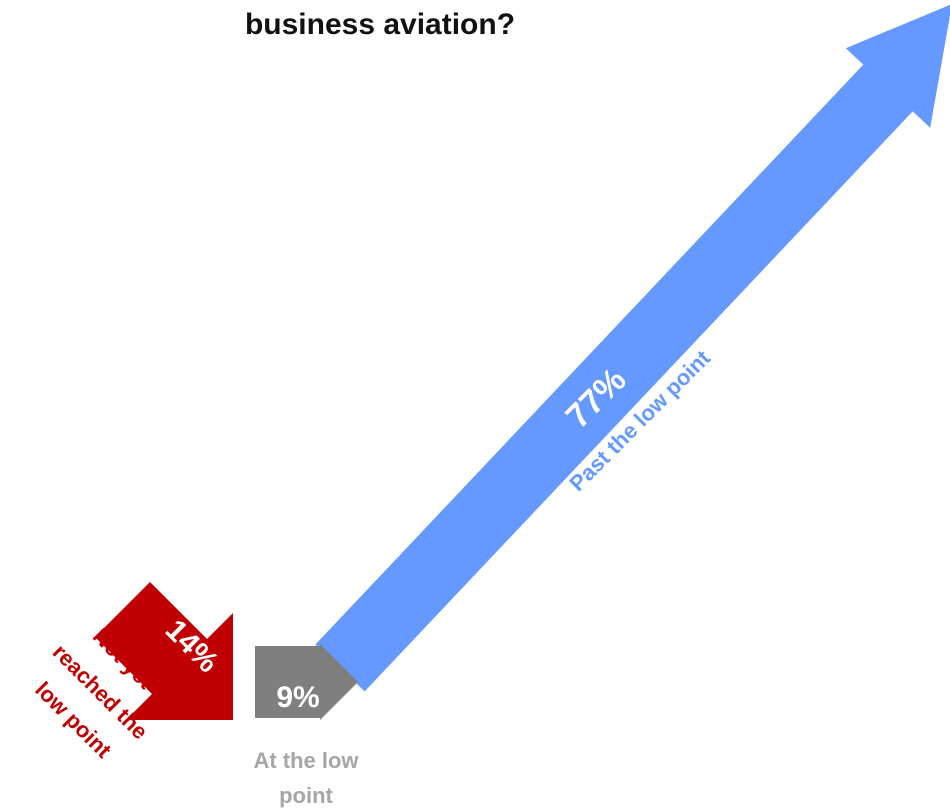 Image resolution: width=950 pixels, height=812 pixels. Describe the element at coordinates (306, 795) in the screenshot. I see `category-label-at-low-line-2: point` at that location.